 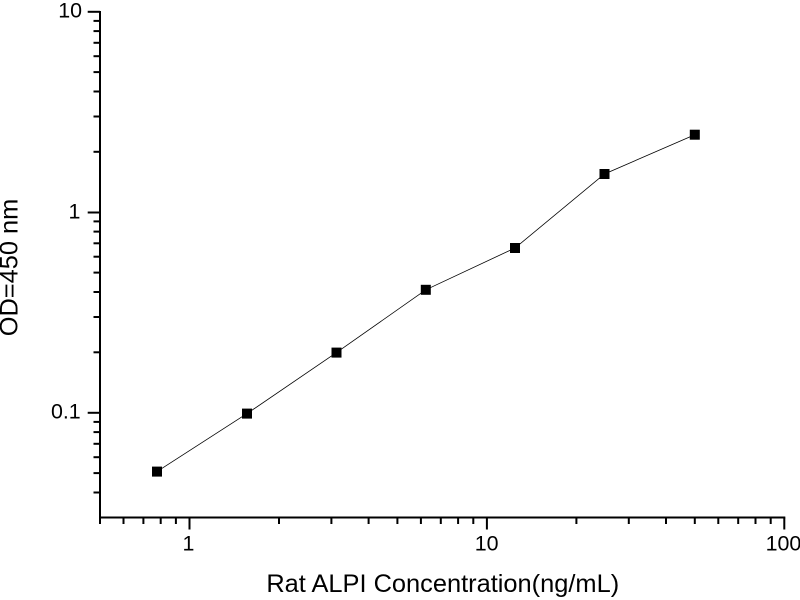 I want to click on svg-text: OD=450 nm, so click(x=12, y=268).